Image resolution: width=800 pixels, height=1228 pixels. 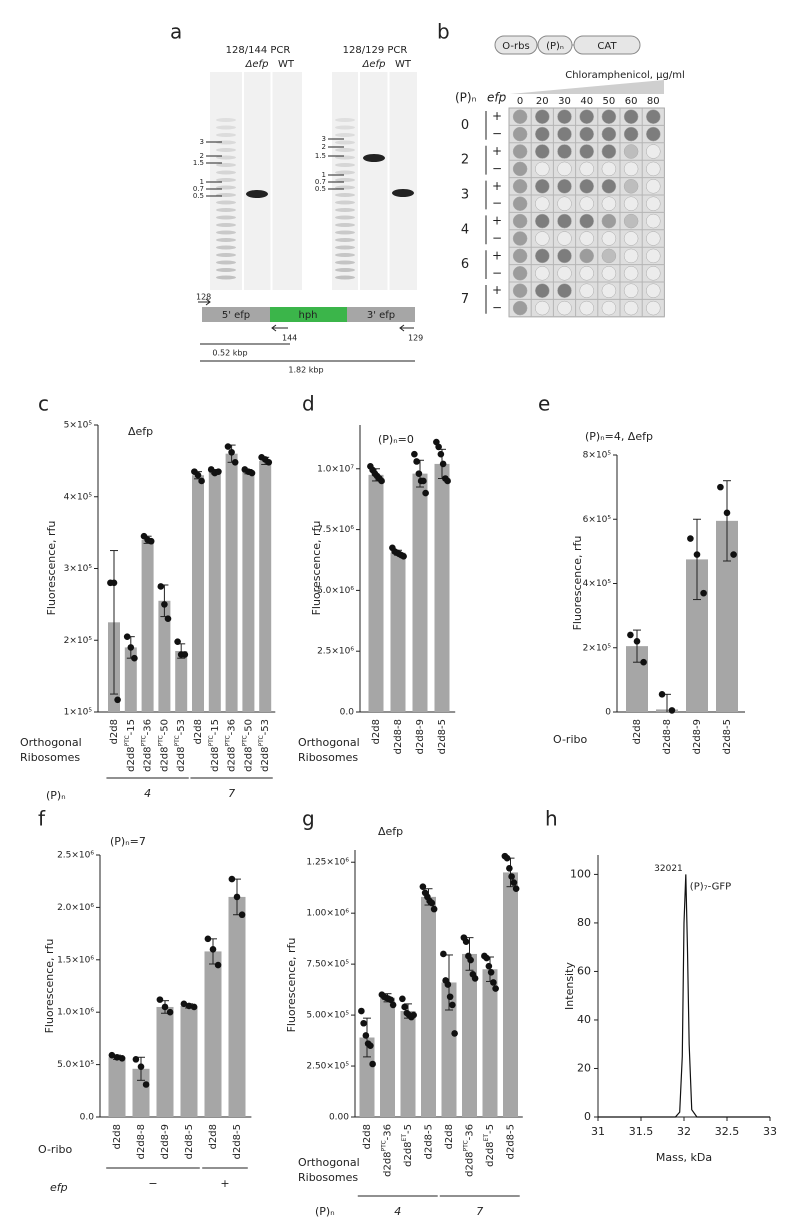 What do you see at coordinates (148, 727) in the screenshot?
I see `label-part: -36` at bounding box center [148, 727].